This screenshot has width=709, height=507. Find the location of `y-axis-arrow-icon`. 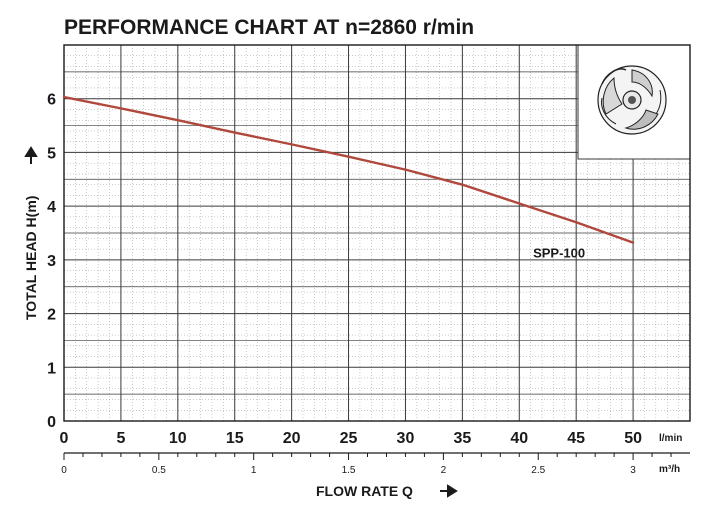

y-axis-arrow-icon is located at coordinates (31, 155).